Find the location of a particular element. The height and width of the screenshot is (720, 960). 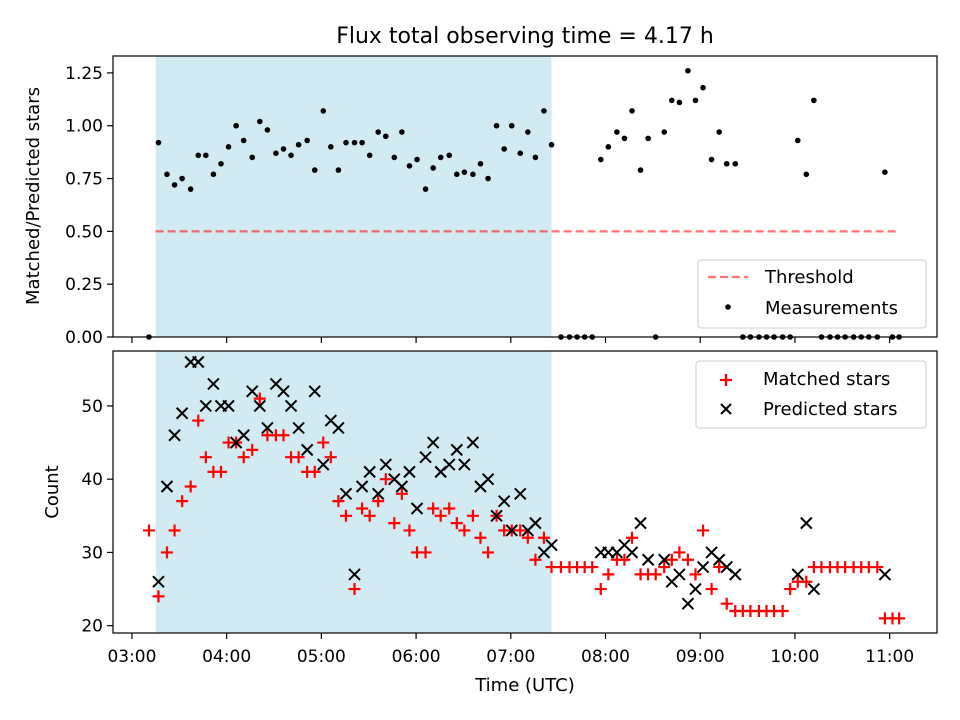

ytick-label: 1.00 is located at coordinates (84, 127).